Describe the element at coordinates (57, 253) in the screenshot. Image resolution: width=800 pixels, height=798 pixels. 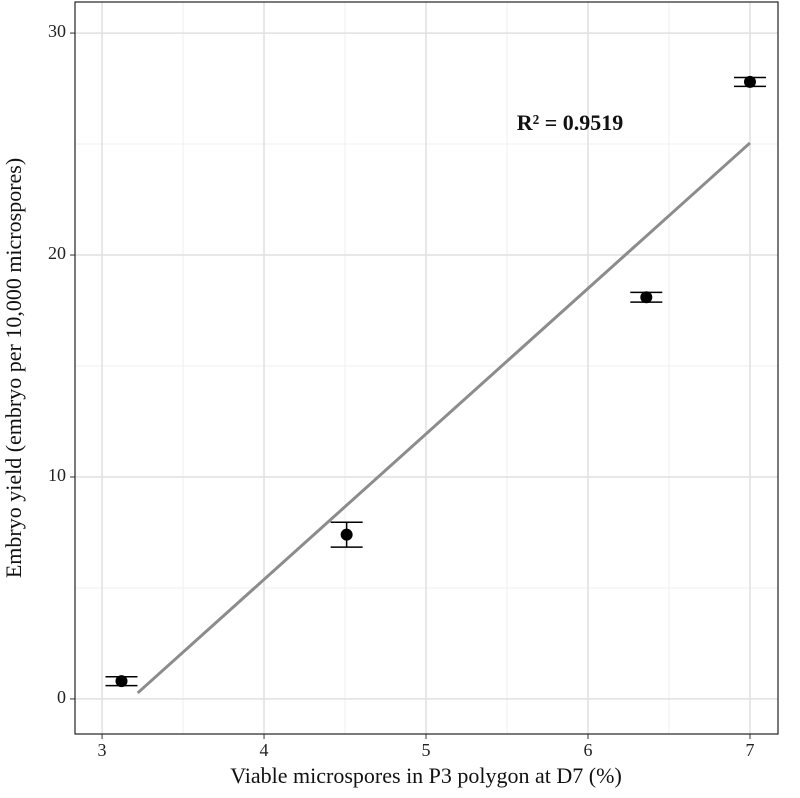
I see `y-tick-label: 20` at that location.